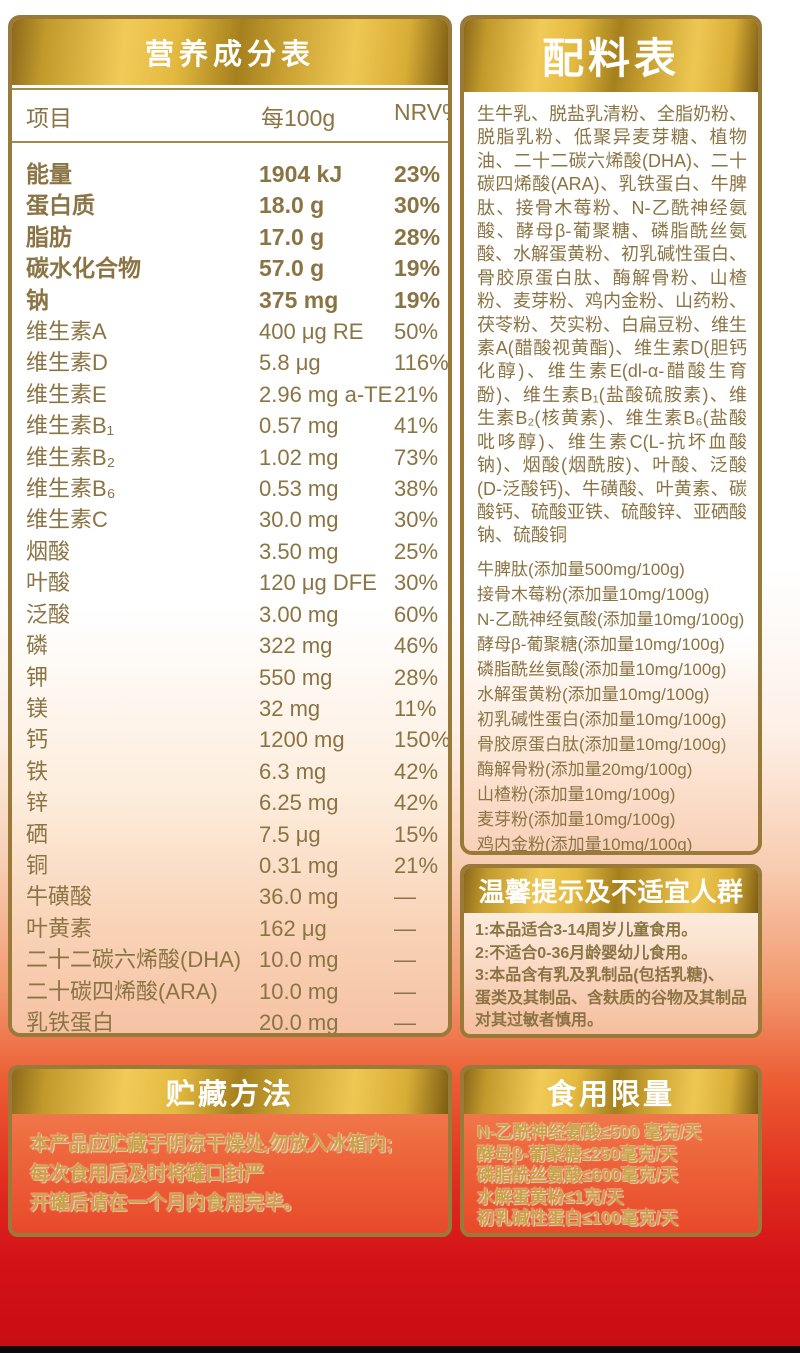 The width and height of the screenshot is (800, 1353). What do you see at coordinates (234, 268) in the screenshot?
I see `nutrition-row: 碳水化合物 57.0 g 19%` at bounding box center [234, 268].